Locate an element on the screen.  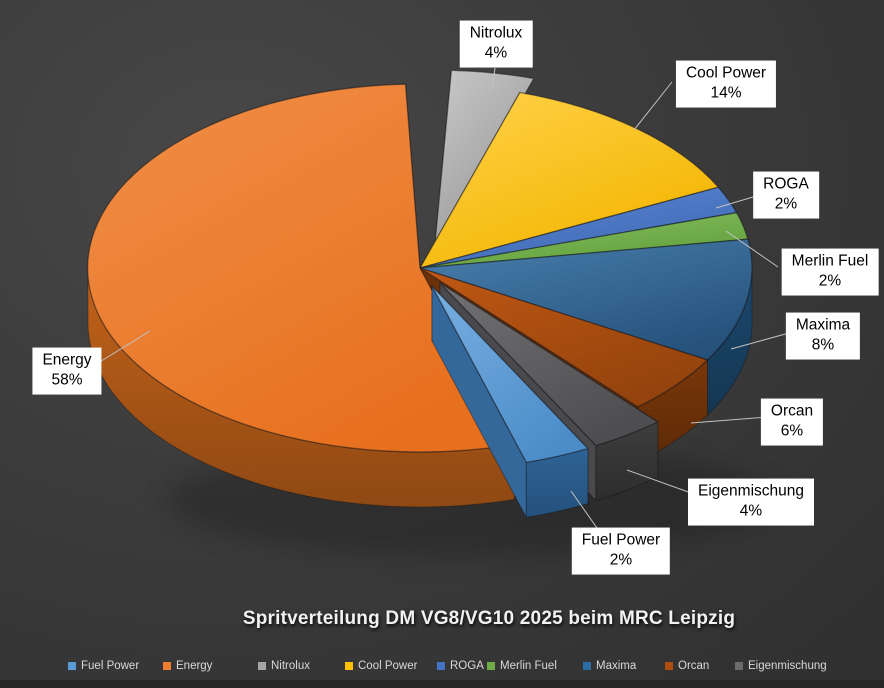
data-label-cool-power-name: Cool Power is located at coordinates (726, 73).